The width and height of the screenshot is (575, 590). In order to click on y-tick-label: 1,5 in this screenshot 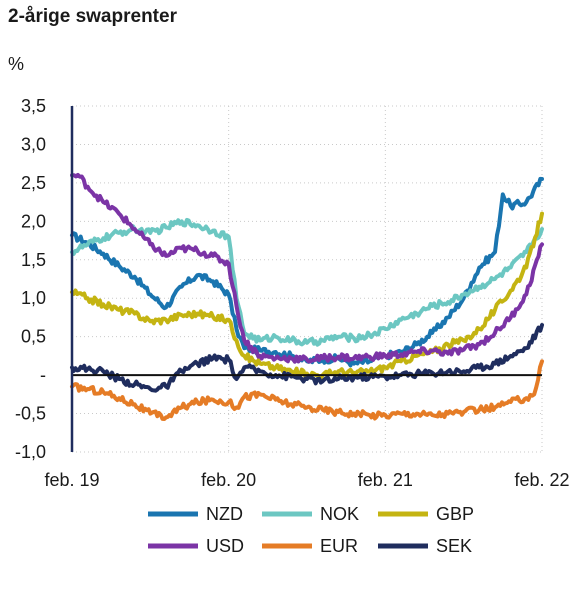, I will do `click(33, 260)`.